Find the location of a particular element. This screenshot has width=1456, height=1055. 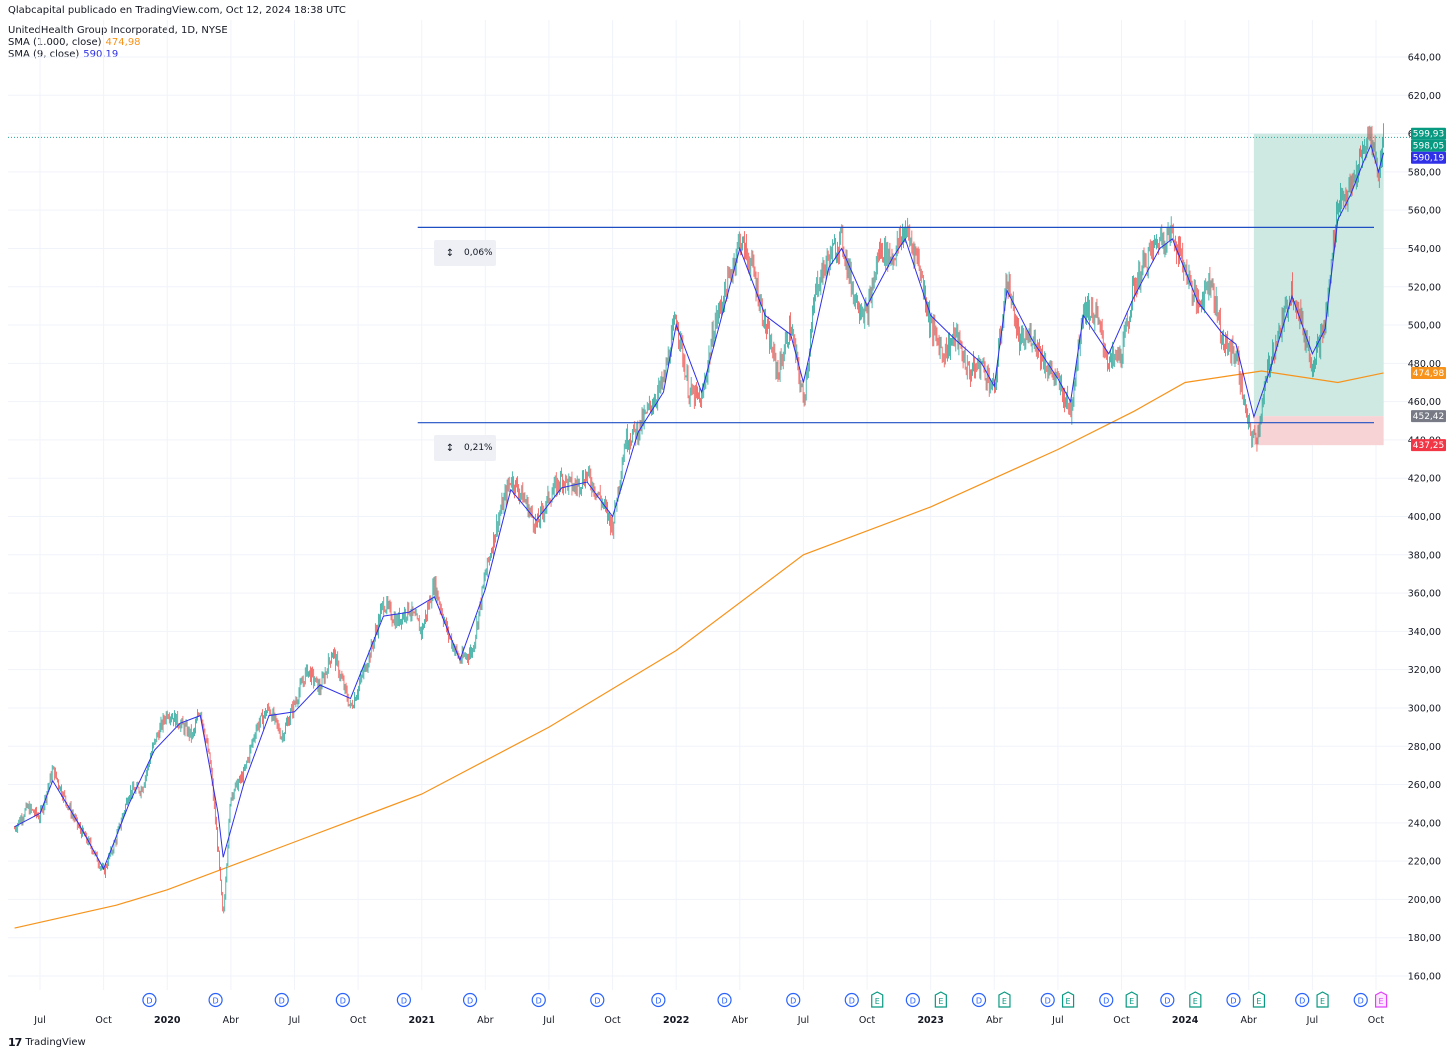

x-tick-label: 2021 is located at coordinates (421, 1020).